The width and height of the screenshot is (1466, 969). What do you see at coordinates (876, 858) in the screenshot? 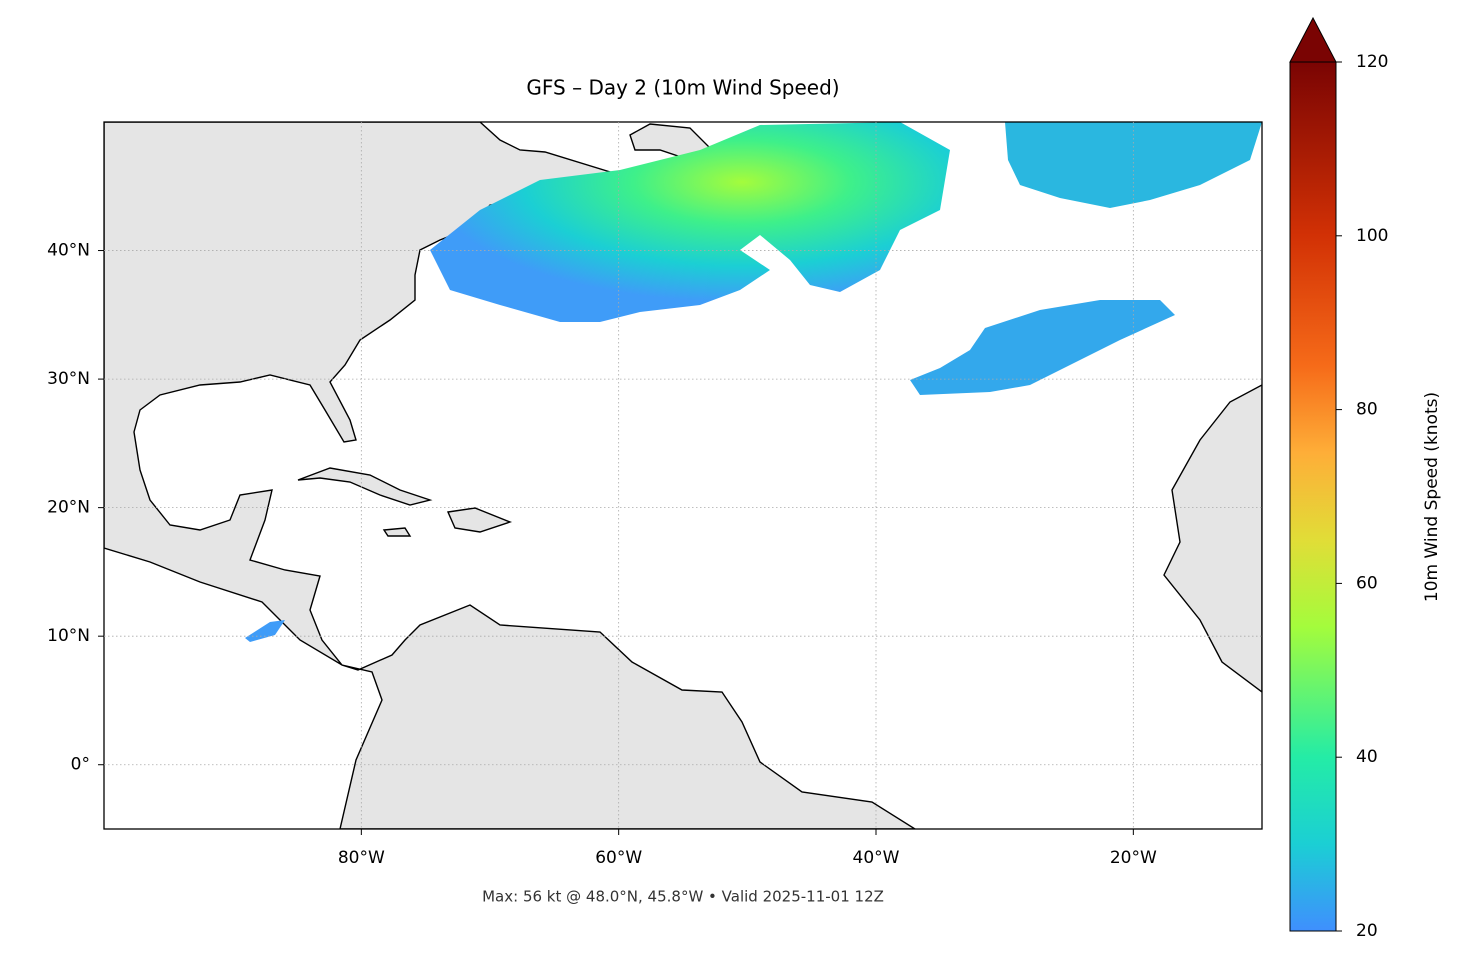
I see `x-tick-label: 40°W` at bounding box center [876, 858].